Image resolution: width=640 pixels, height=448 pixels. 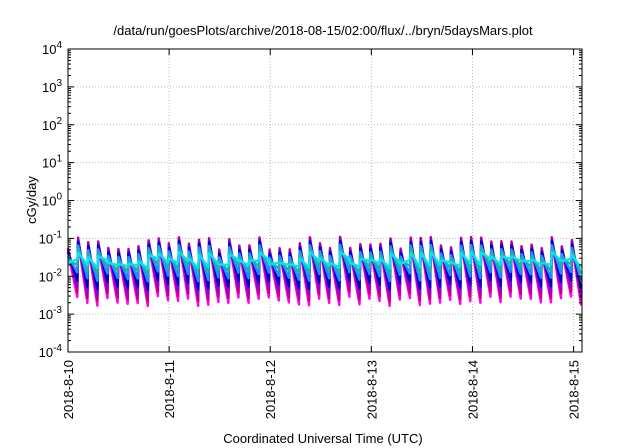 What do you see at coordinates (51, 313) in the screenshot?
I see `y-tick-label: 10⁻³` at bounding box center [51, 313].